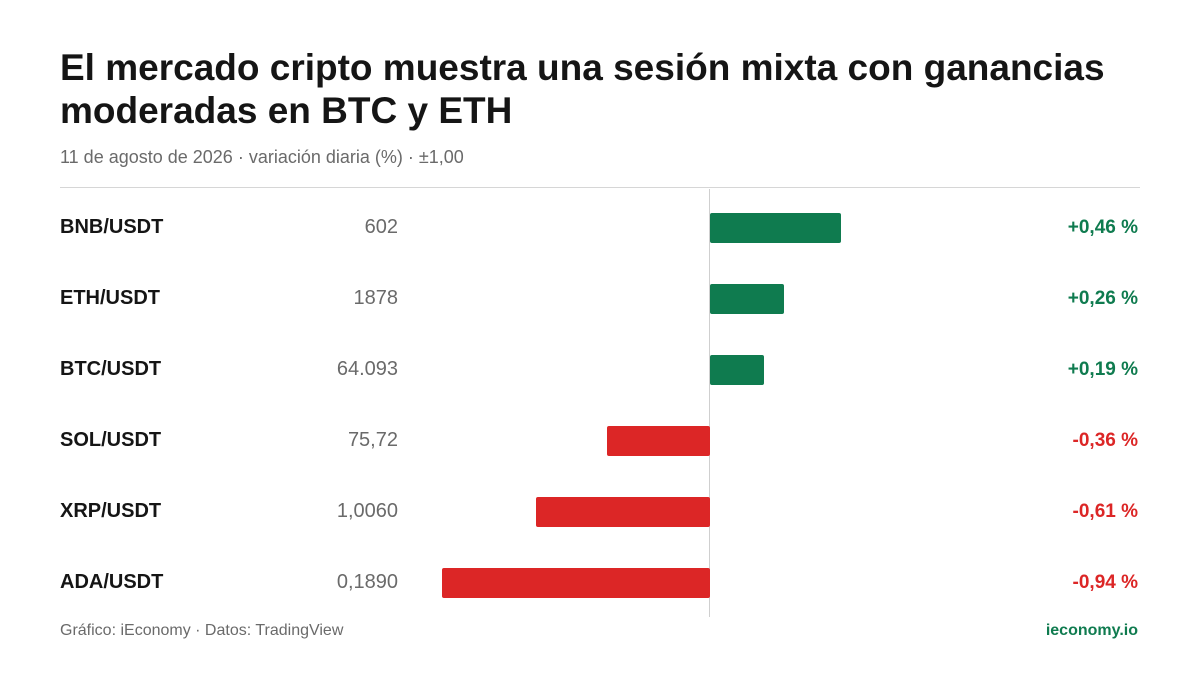  I want to click on pair-label: ADA/USDT, so click(112, 582).